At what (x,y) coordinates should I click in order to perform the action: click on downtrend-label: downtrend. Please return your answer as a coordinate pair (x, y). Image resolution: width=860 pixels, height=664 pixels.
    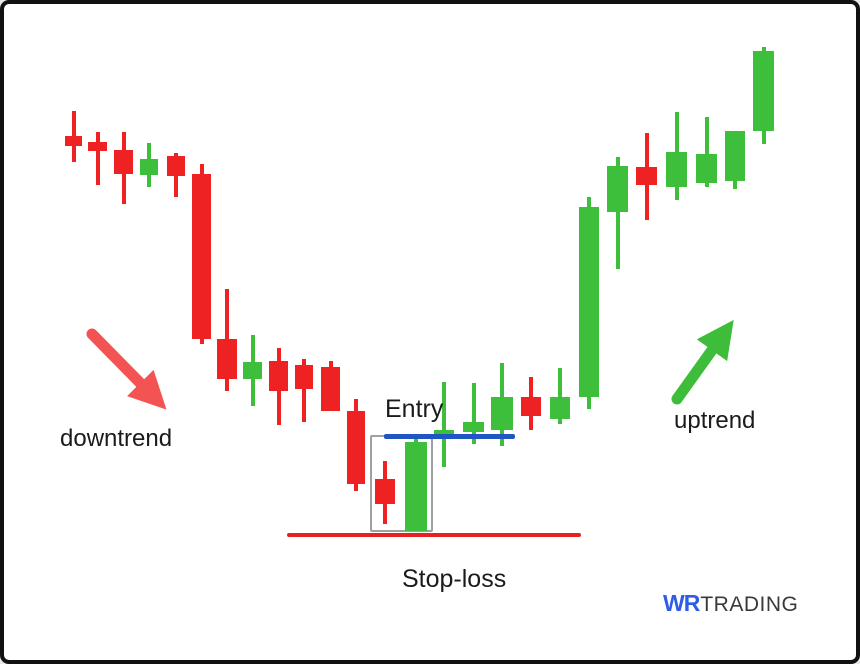
    Looking at the image, I should click on (116, 438).